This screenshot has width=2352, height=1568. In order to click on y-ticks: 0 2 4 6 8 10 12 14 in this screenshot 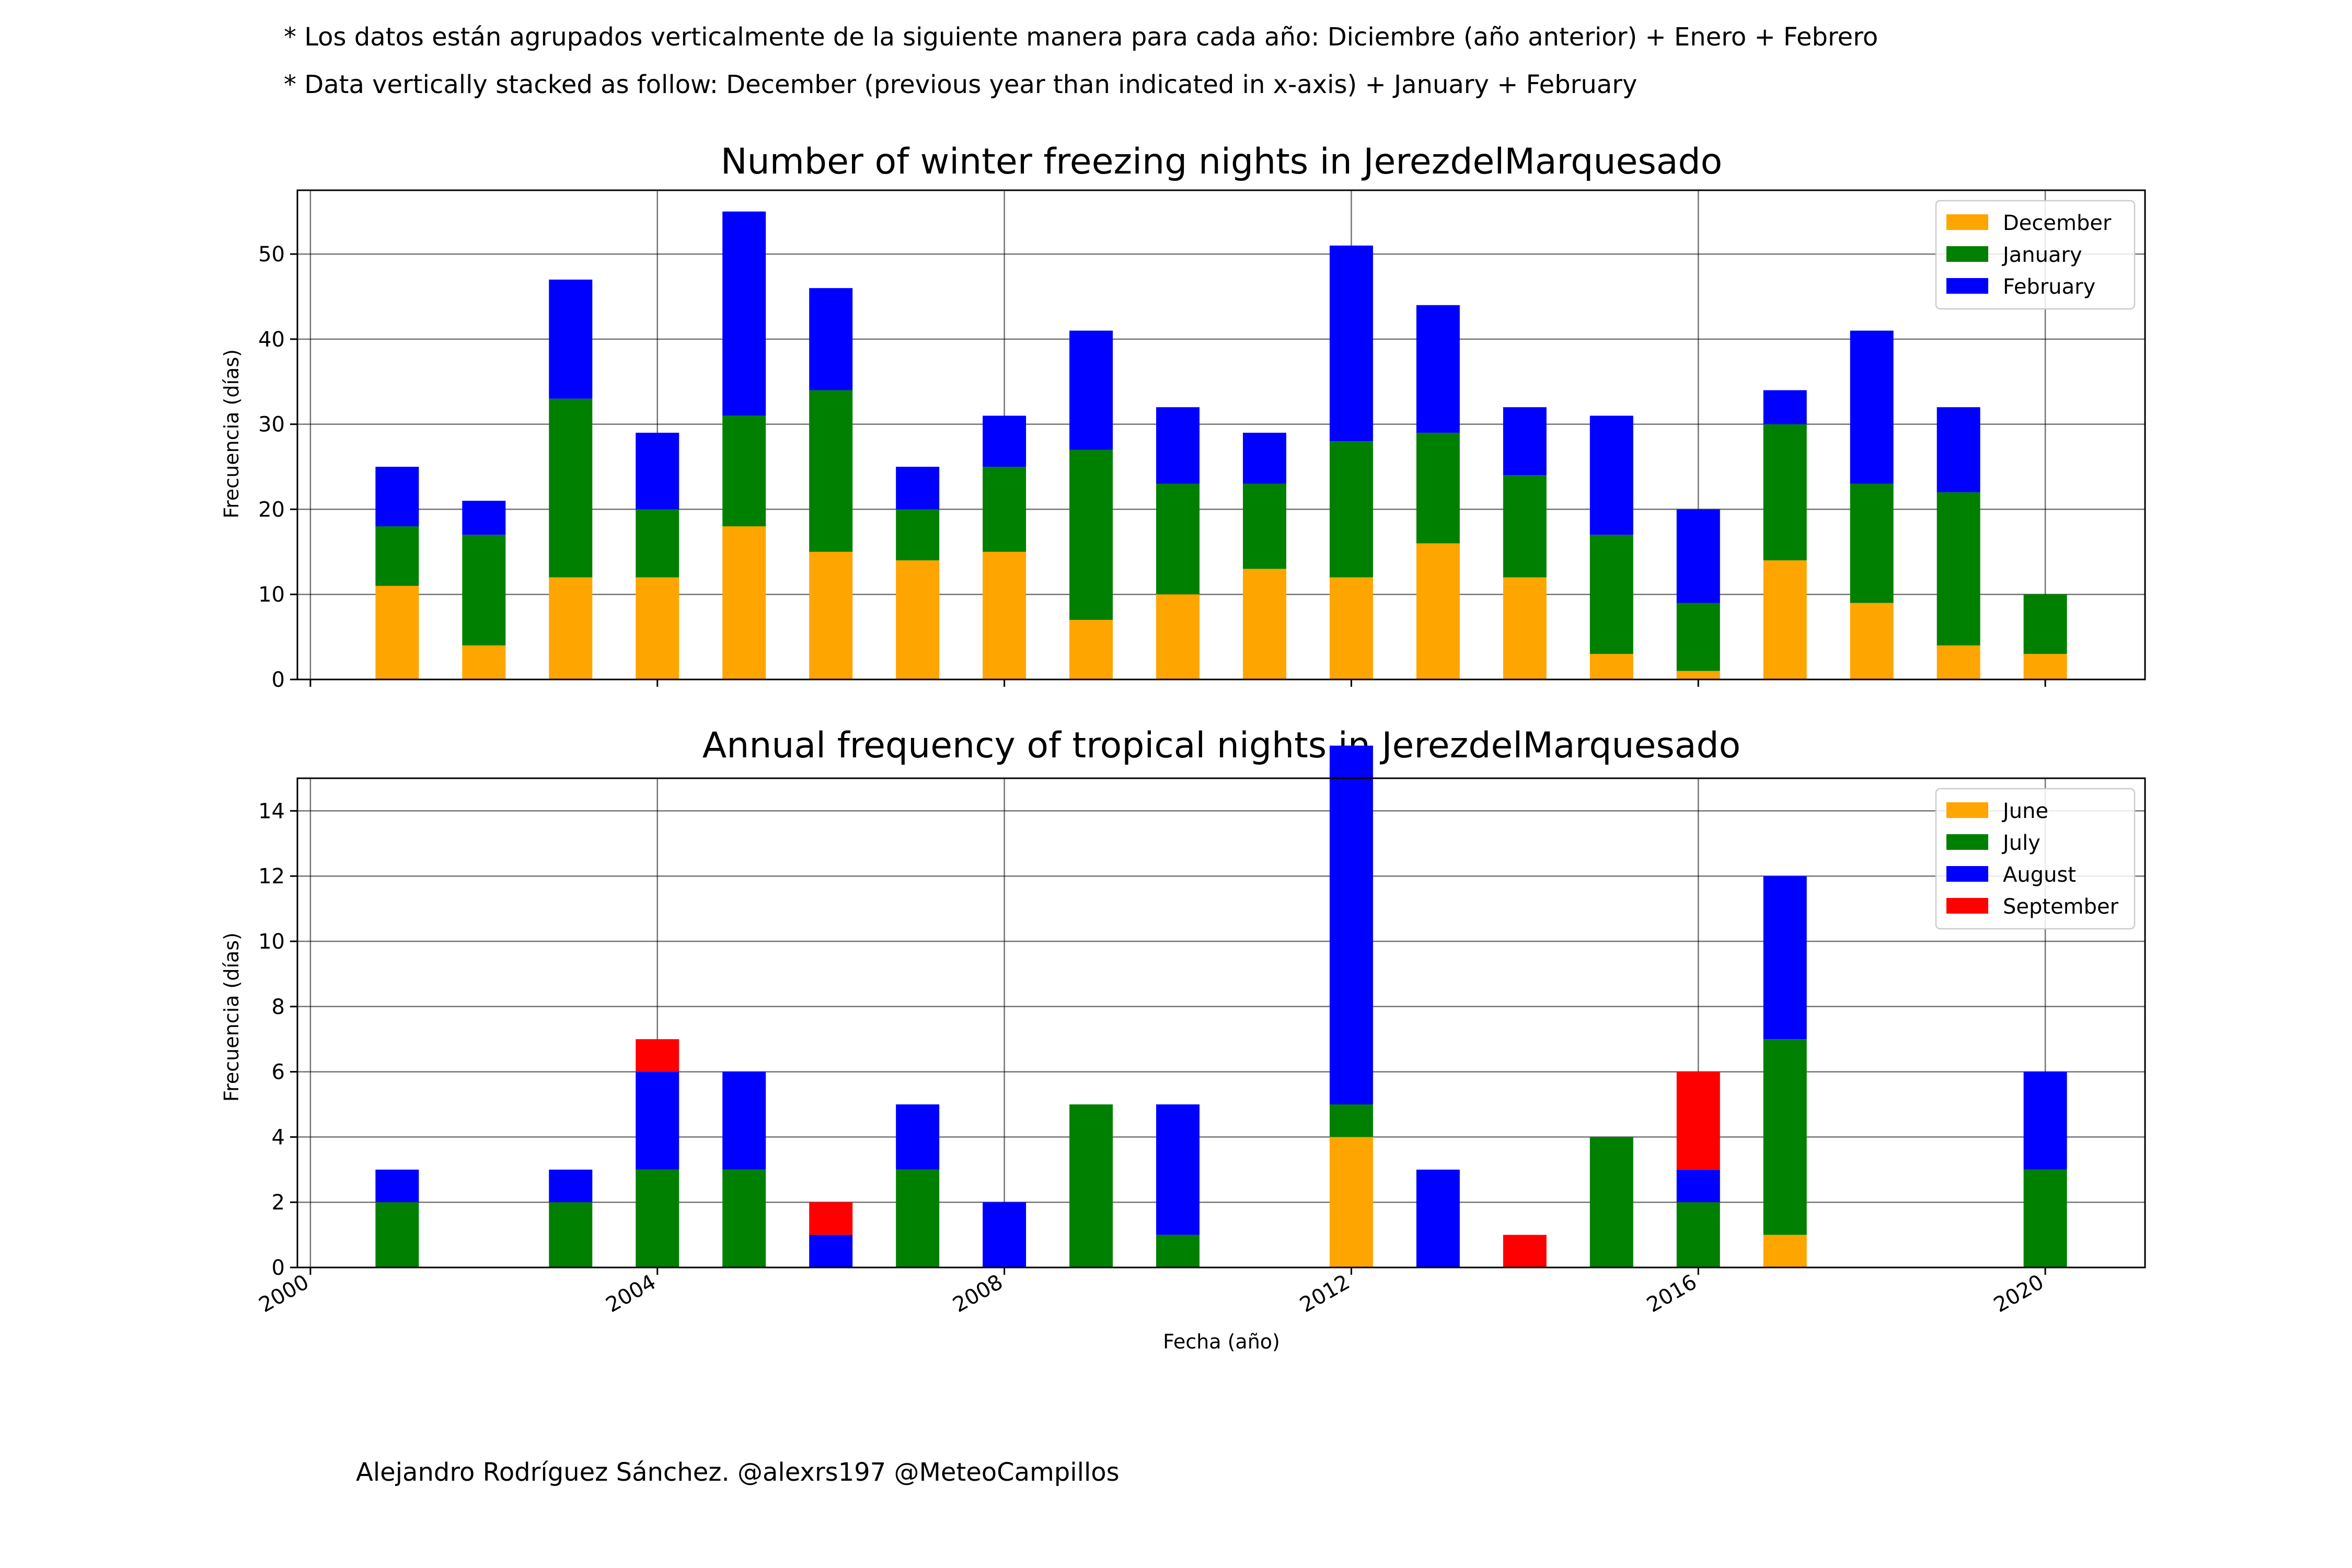, I will do `click(277, 1039)`.